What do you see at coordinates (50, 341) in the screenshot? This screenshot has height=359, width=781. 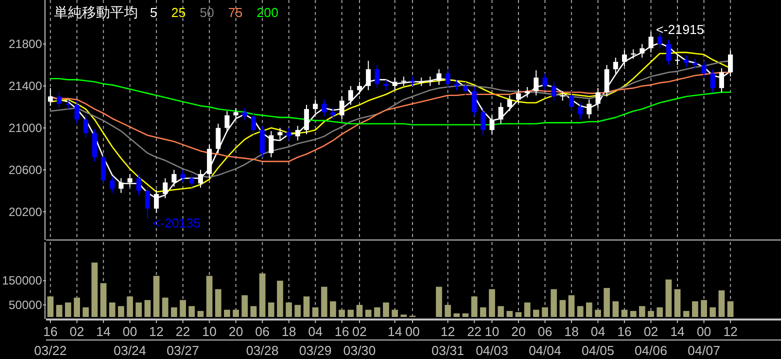 I see `x-tick-label: 16 03/22` at bounding box center [50, 341].